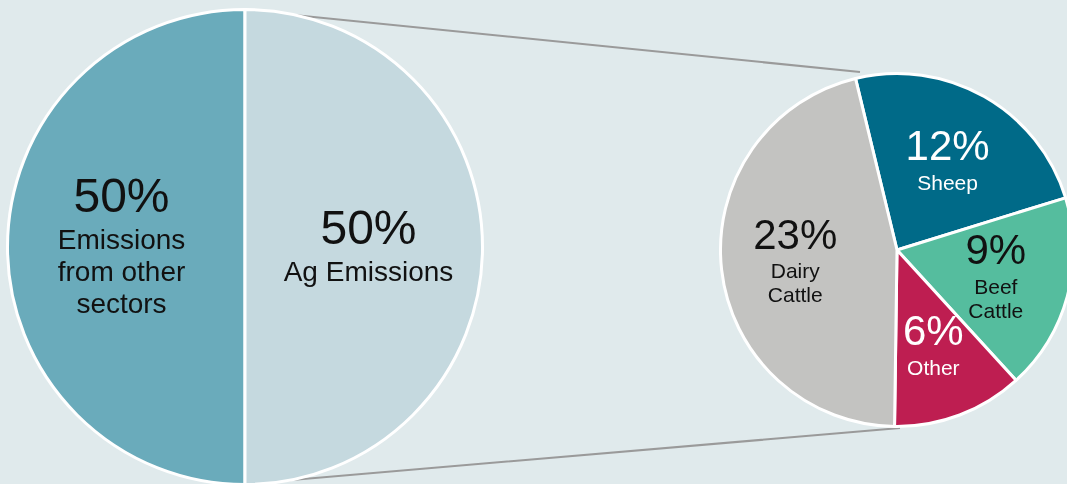 This screenshot has width=1067, height=484. Describe the element at coordinates (947, 146) in the screenshot. I see `data-label: 12%` at that location.